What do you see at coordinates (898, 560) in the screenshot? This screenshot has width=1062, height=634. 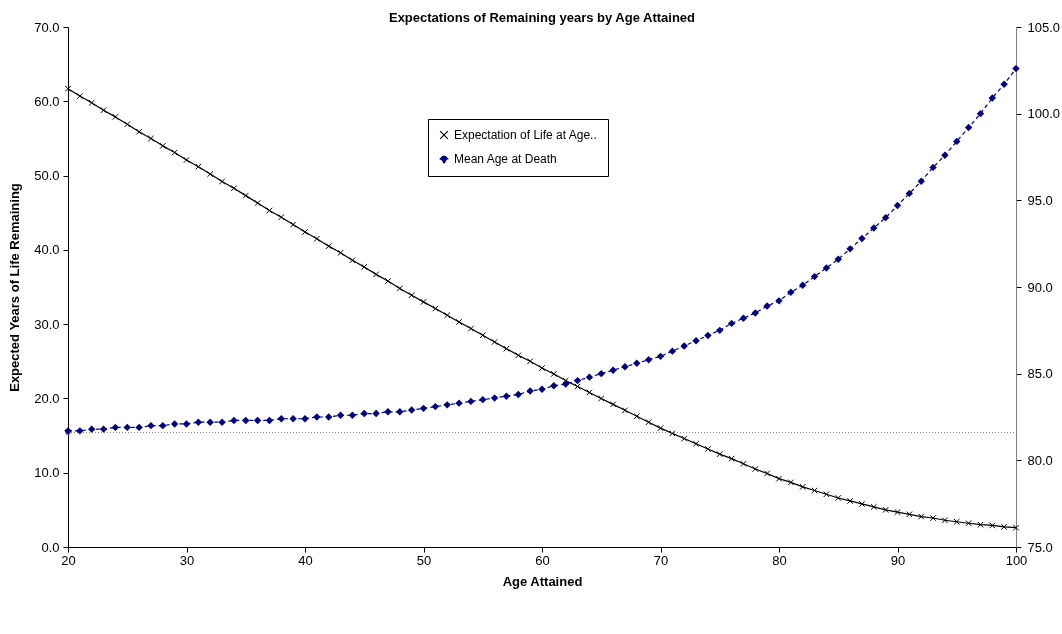 I see `x-tick-label: 90` at bounding box center [898, 560].